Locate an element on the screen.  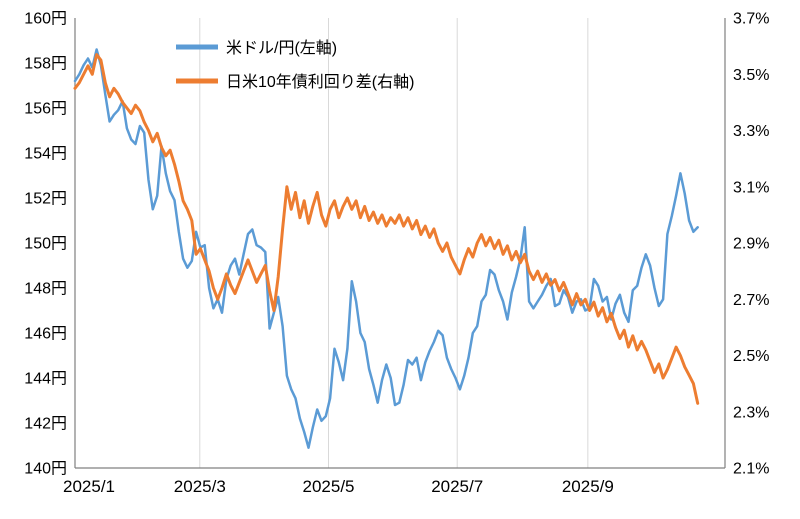
x-axis-tick-label: 2025/7 is located at coordinates (457, 486).